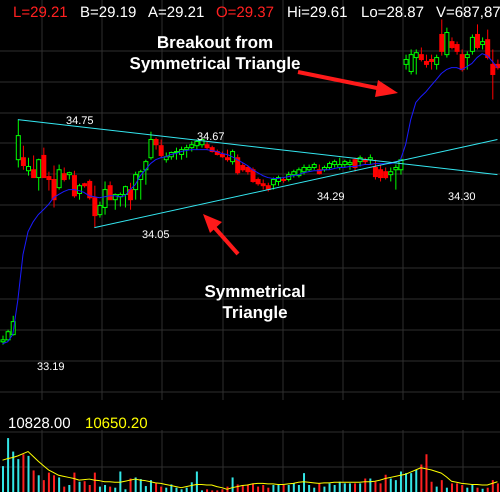 The image size is (500, 492). Describe the element at coordinates (245, 13) in the screenshot. I see `annotation: O=29.37` at that location.